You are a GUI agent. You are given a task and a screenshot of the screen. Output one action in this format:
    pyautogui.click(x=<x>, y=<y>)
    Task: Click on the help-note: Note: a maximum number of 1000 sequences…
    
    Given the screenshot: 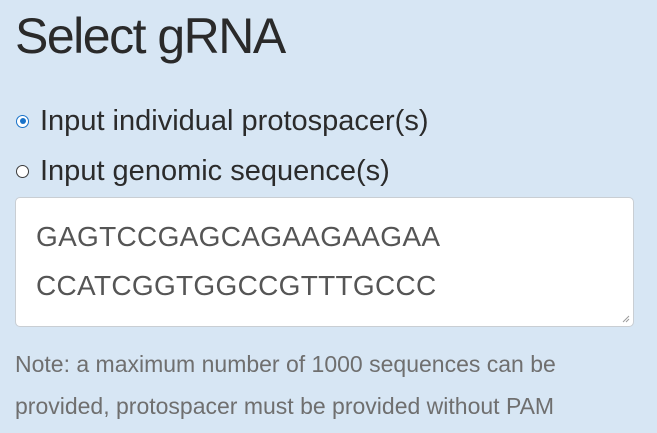 What is the action you would take?
    pyautogui.click(x=285, y=385)
    